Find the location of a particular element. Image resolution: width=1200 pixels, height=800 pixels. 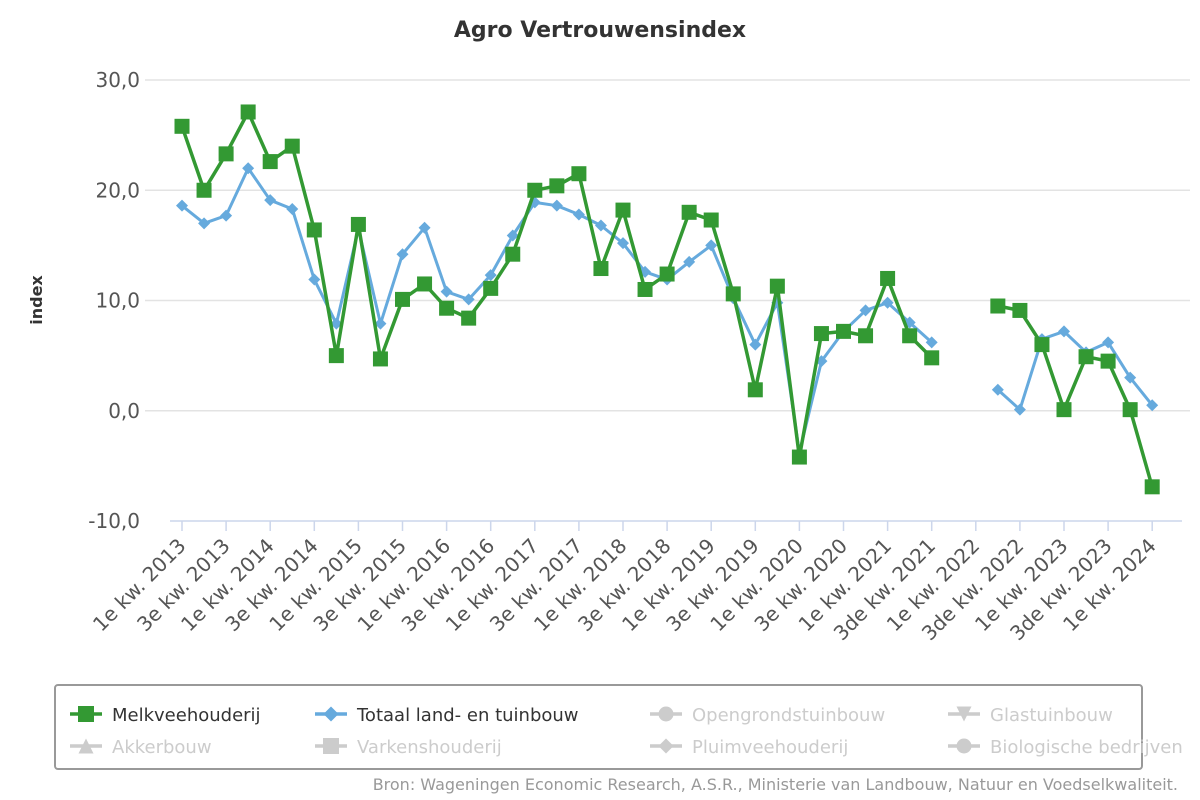

legend-box is located at coordinates (598, 727).